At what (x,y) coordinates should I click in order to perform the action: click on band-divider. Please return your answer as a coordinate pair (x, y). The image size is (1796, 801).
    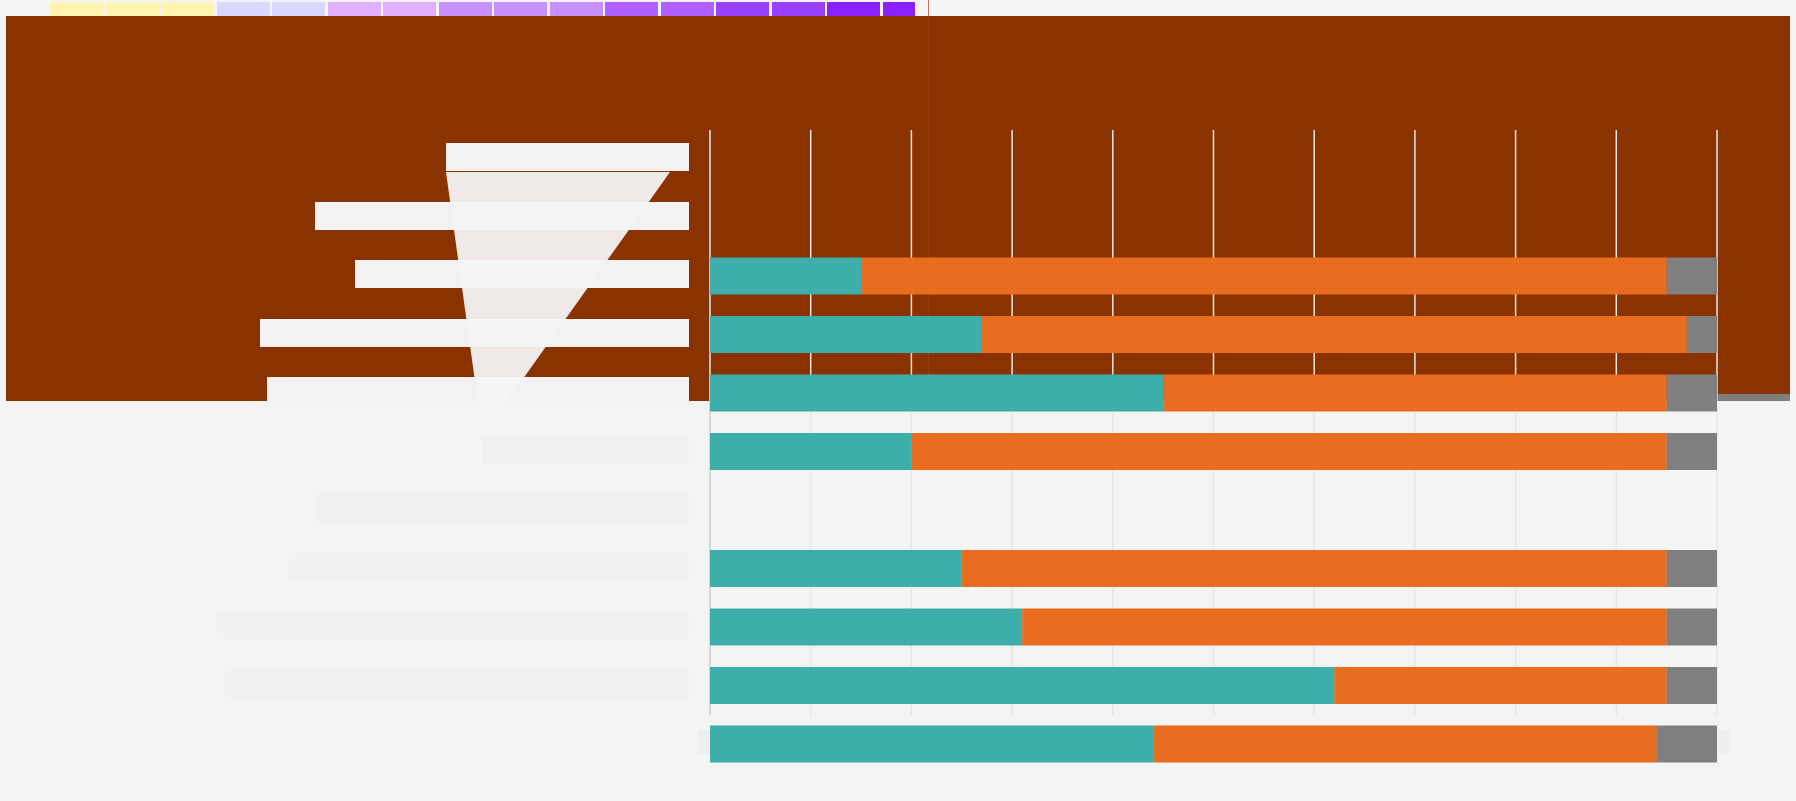
    Looking at the image, I should click on (928, 200).